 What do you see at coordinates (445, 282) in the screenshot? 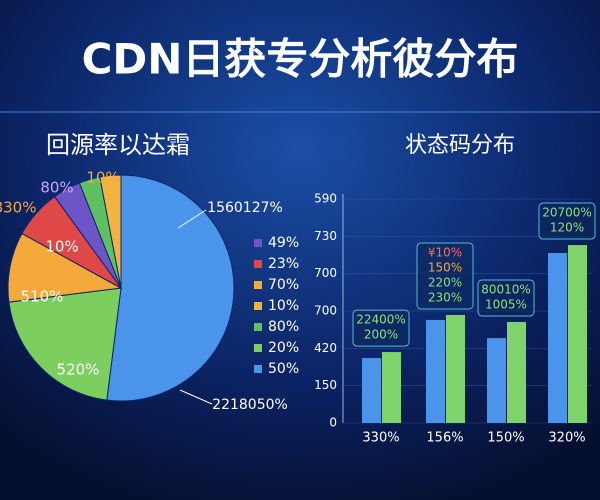
I see `bar-label: 220%` at bounding box center [445, 282].